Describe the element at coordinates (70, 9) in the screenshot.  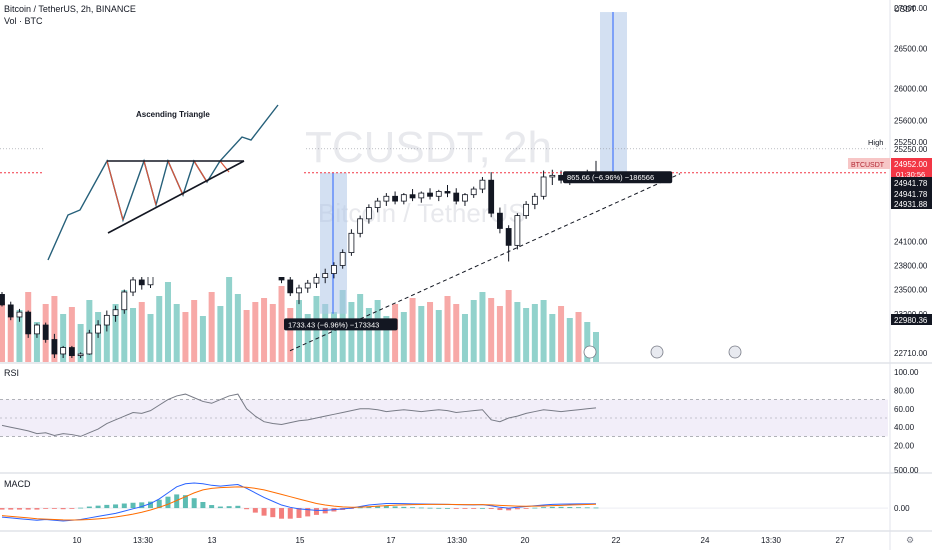
I see `symbol-title: Bitcoin / TetherUS, 2h, BINANCE` at that location.